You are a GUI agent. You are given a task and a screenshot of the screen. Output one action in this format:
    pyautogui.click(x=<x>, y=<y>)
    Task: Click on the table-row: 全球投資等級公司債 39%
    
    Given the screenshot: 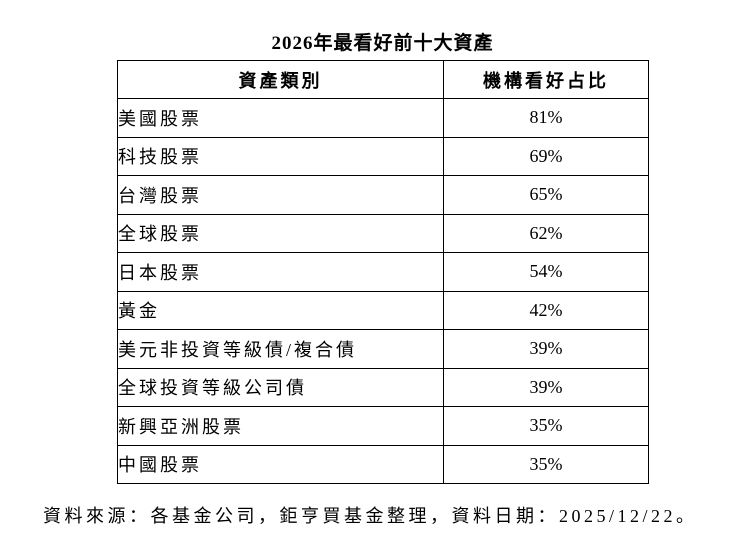 What is the action you would take?
    pyautogui.click(x=383, y=387)
    